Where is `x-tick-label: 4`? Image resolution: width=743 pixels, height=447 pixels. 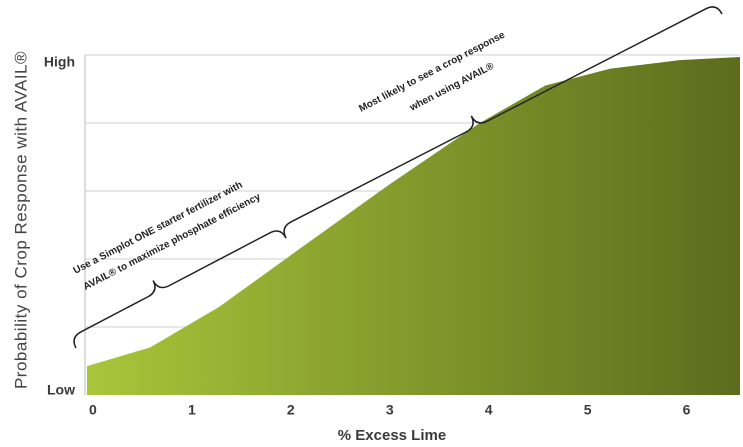
x-tick-label: 4 is located at coordinates (489, 410).